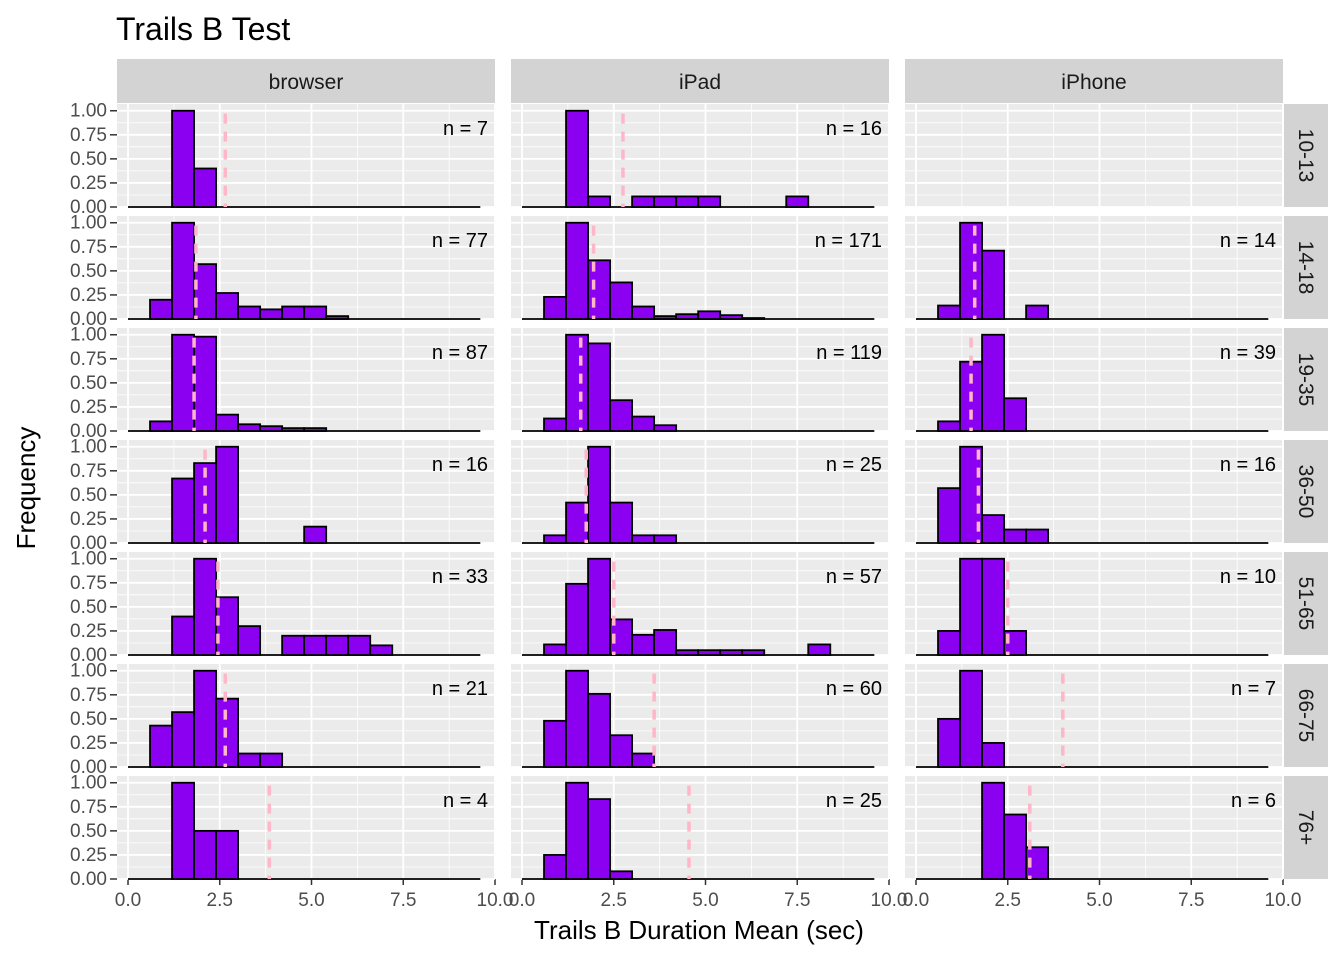  I want to click on row-strip-label: 76+, so click(1305, 828).